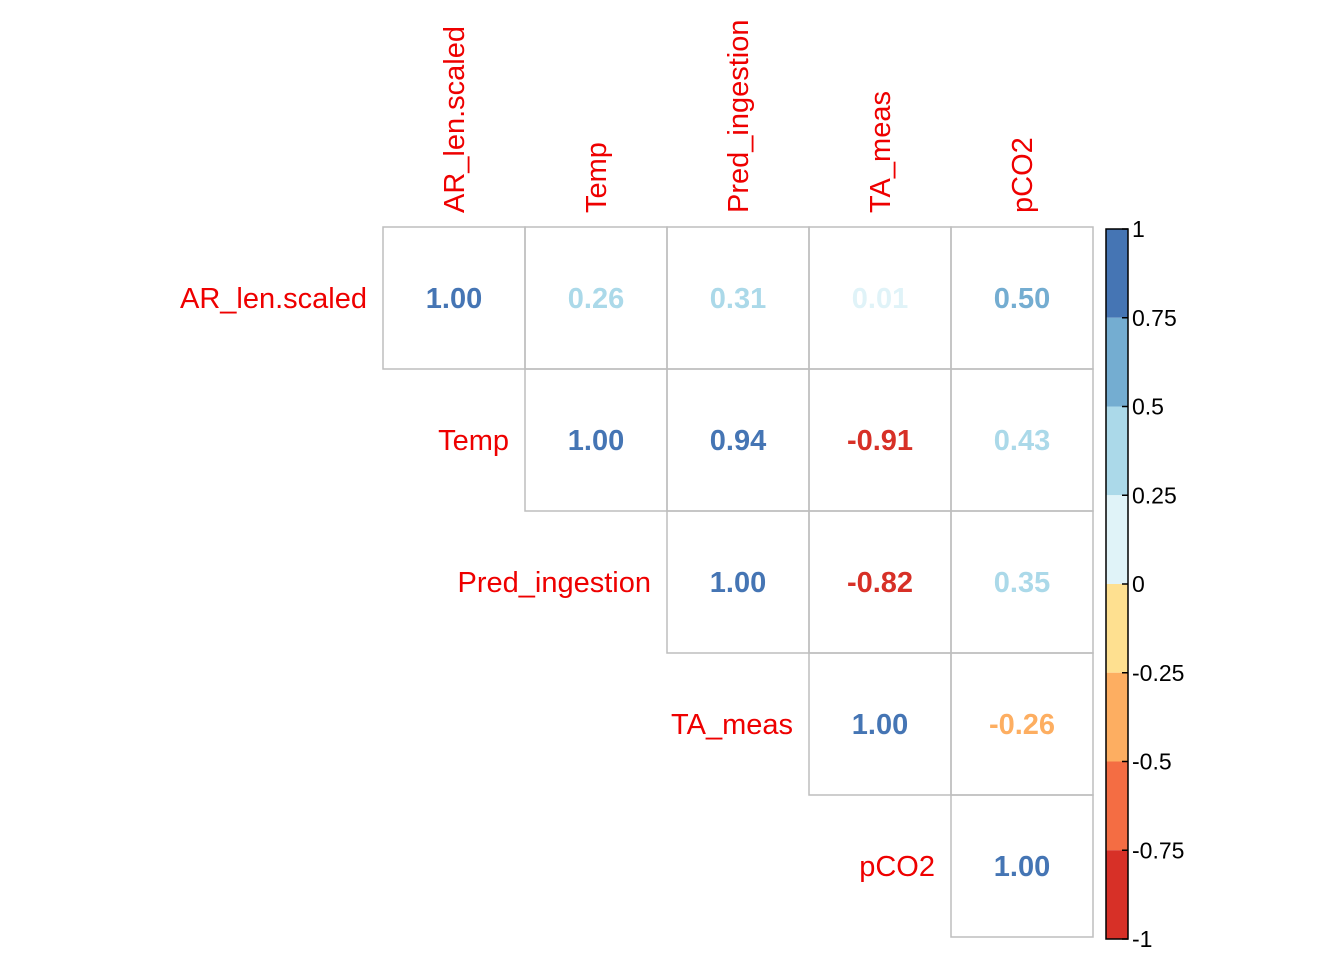  What do you see at coordinates (1148, 407) in the screenshot?
I see `colorbar-tick-label: 0.5` at bounding box center [1148, 407].